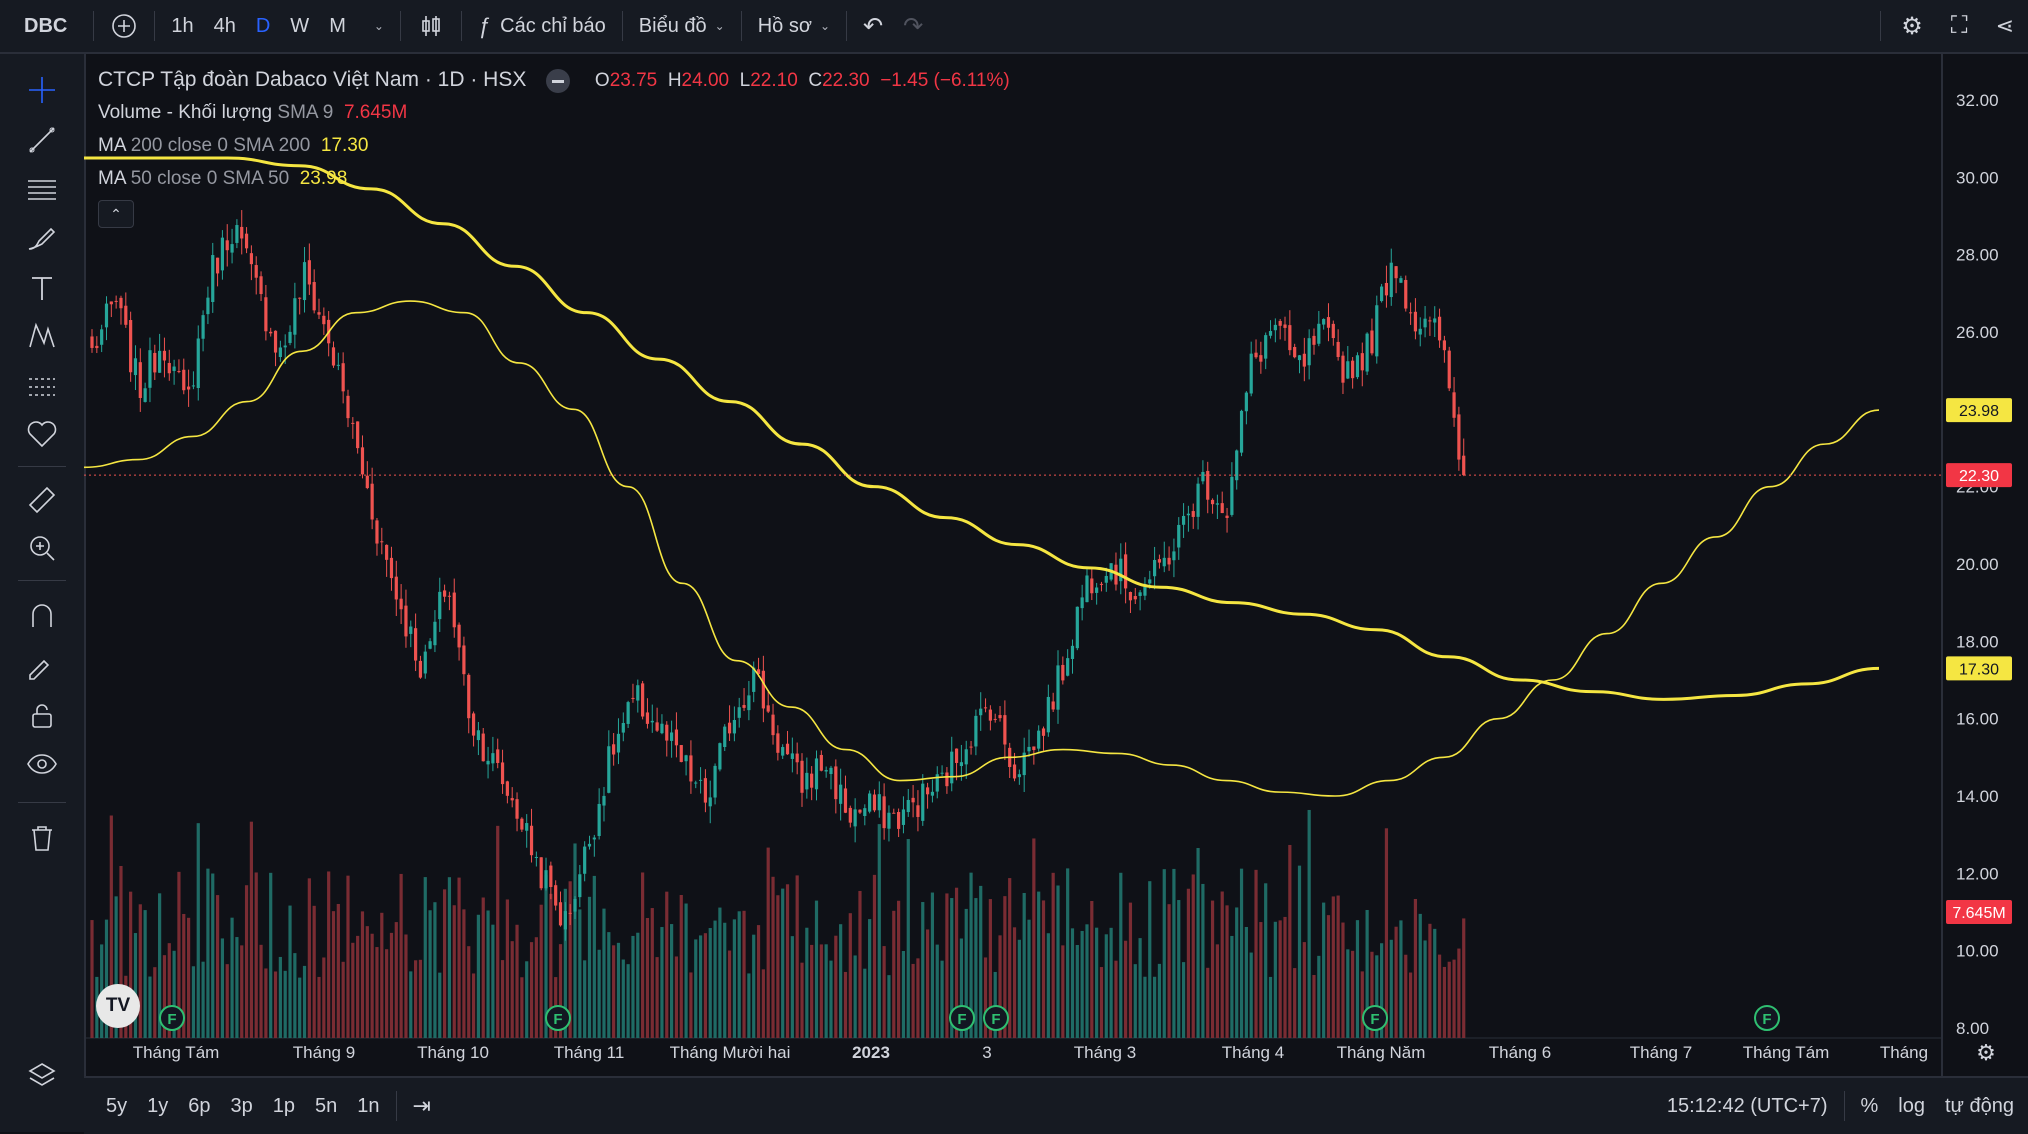 This screenshot has width=2028, height=1134. I want to click on tradingview-logo: TV, so click(118, 1006).